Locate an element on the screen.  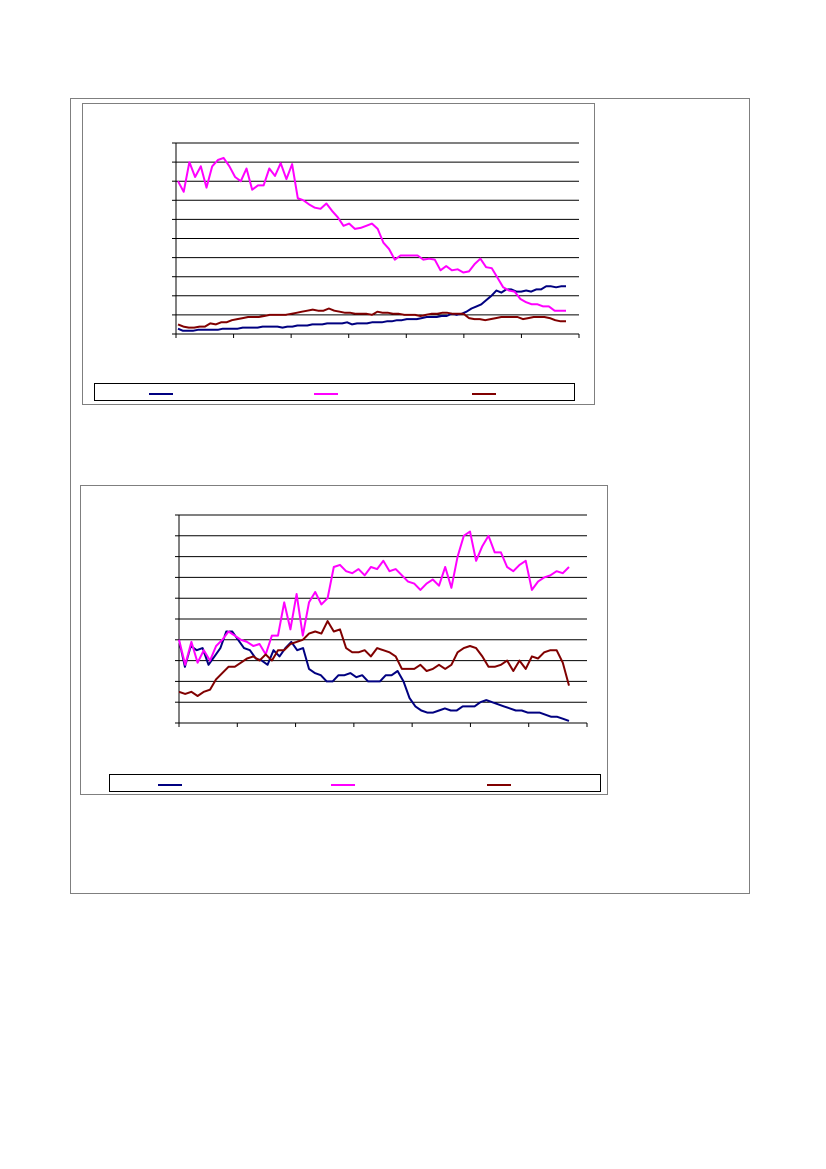
chart-2-plot is located at coordinates (381, 620).